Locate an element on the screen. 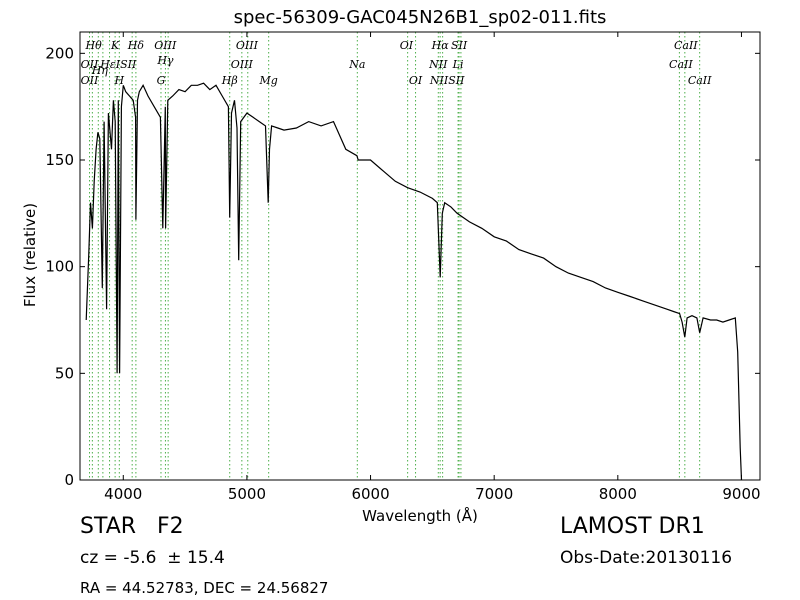 Image resolution: width=800 pixels, height=600 pixels. line-label-7: SII is located at coordinates (459, 45).